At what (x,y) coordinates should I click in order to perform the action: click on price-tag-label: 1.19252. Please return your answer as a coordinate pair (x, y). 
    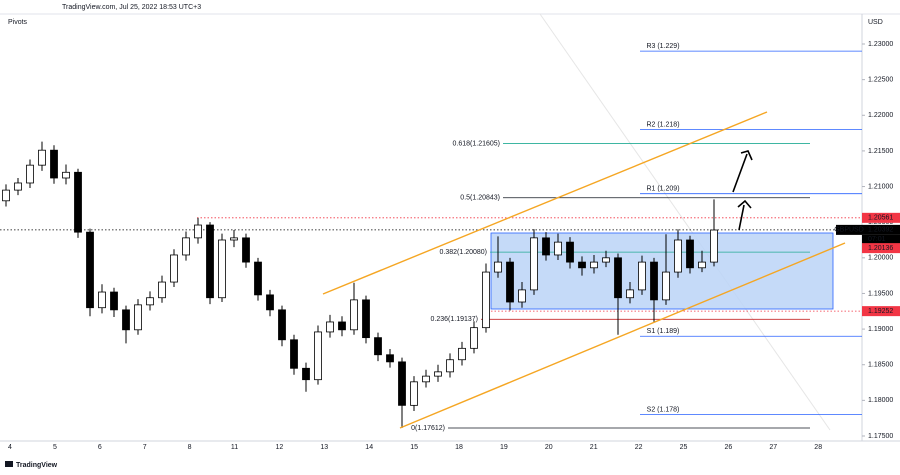
    Looking at the image, I should click on (880, 311).